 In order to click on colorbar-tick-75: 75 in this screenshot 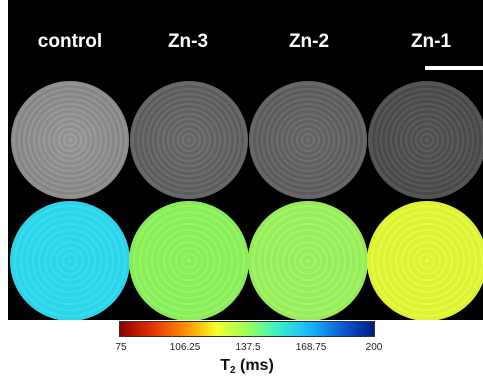, I will do `click(121, 347)`.